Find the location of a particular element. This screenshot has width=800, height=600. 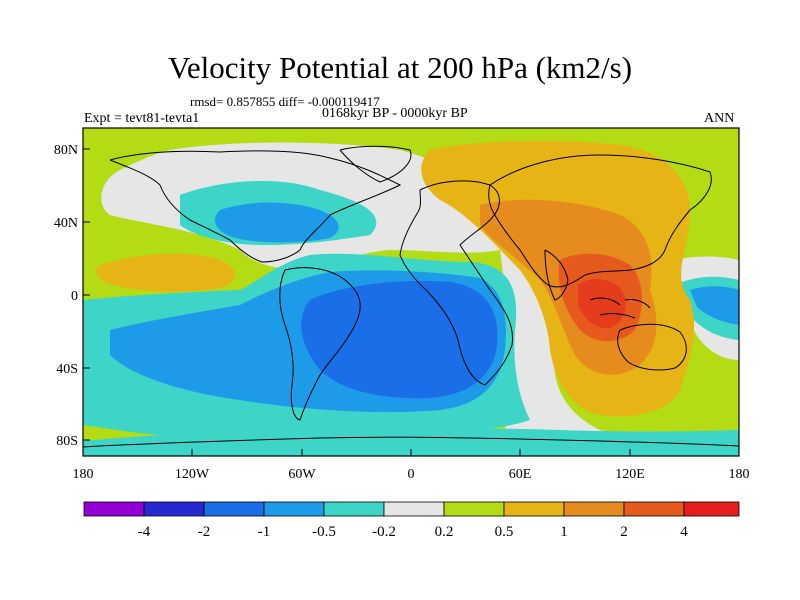

coastline-europe-africa is located at coordinates (456, 283).